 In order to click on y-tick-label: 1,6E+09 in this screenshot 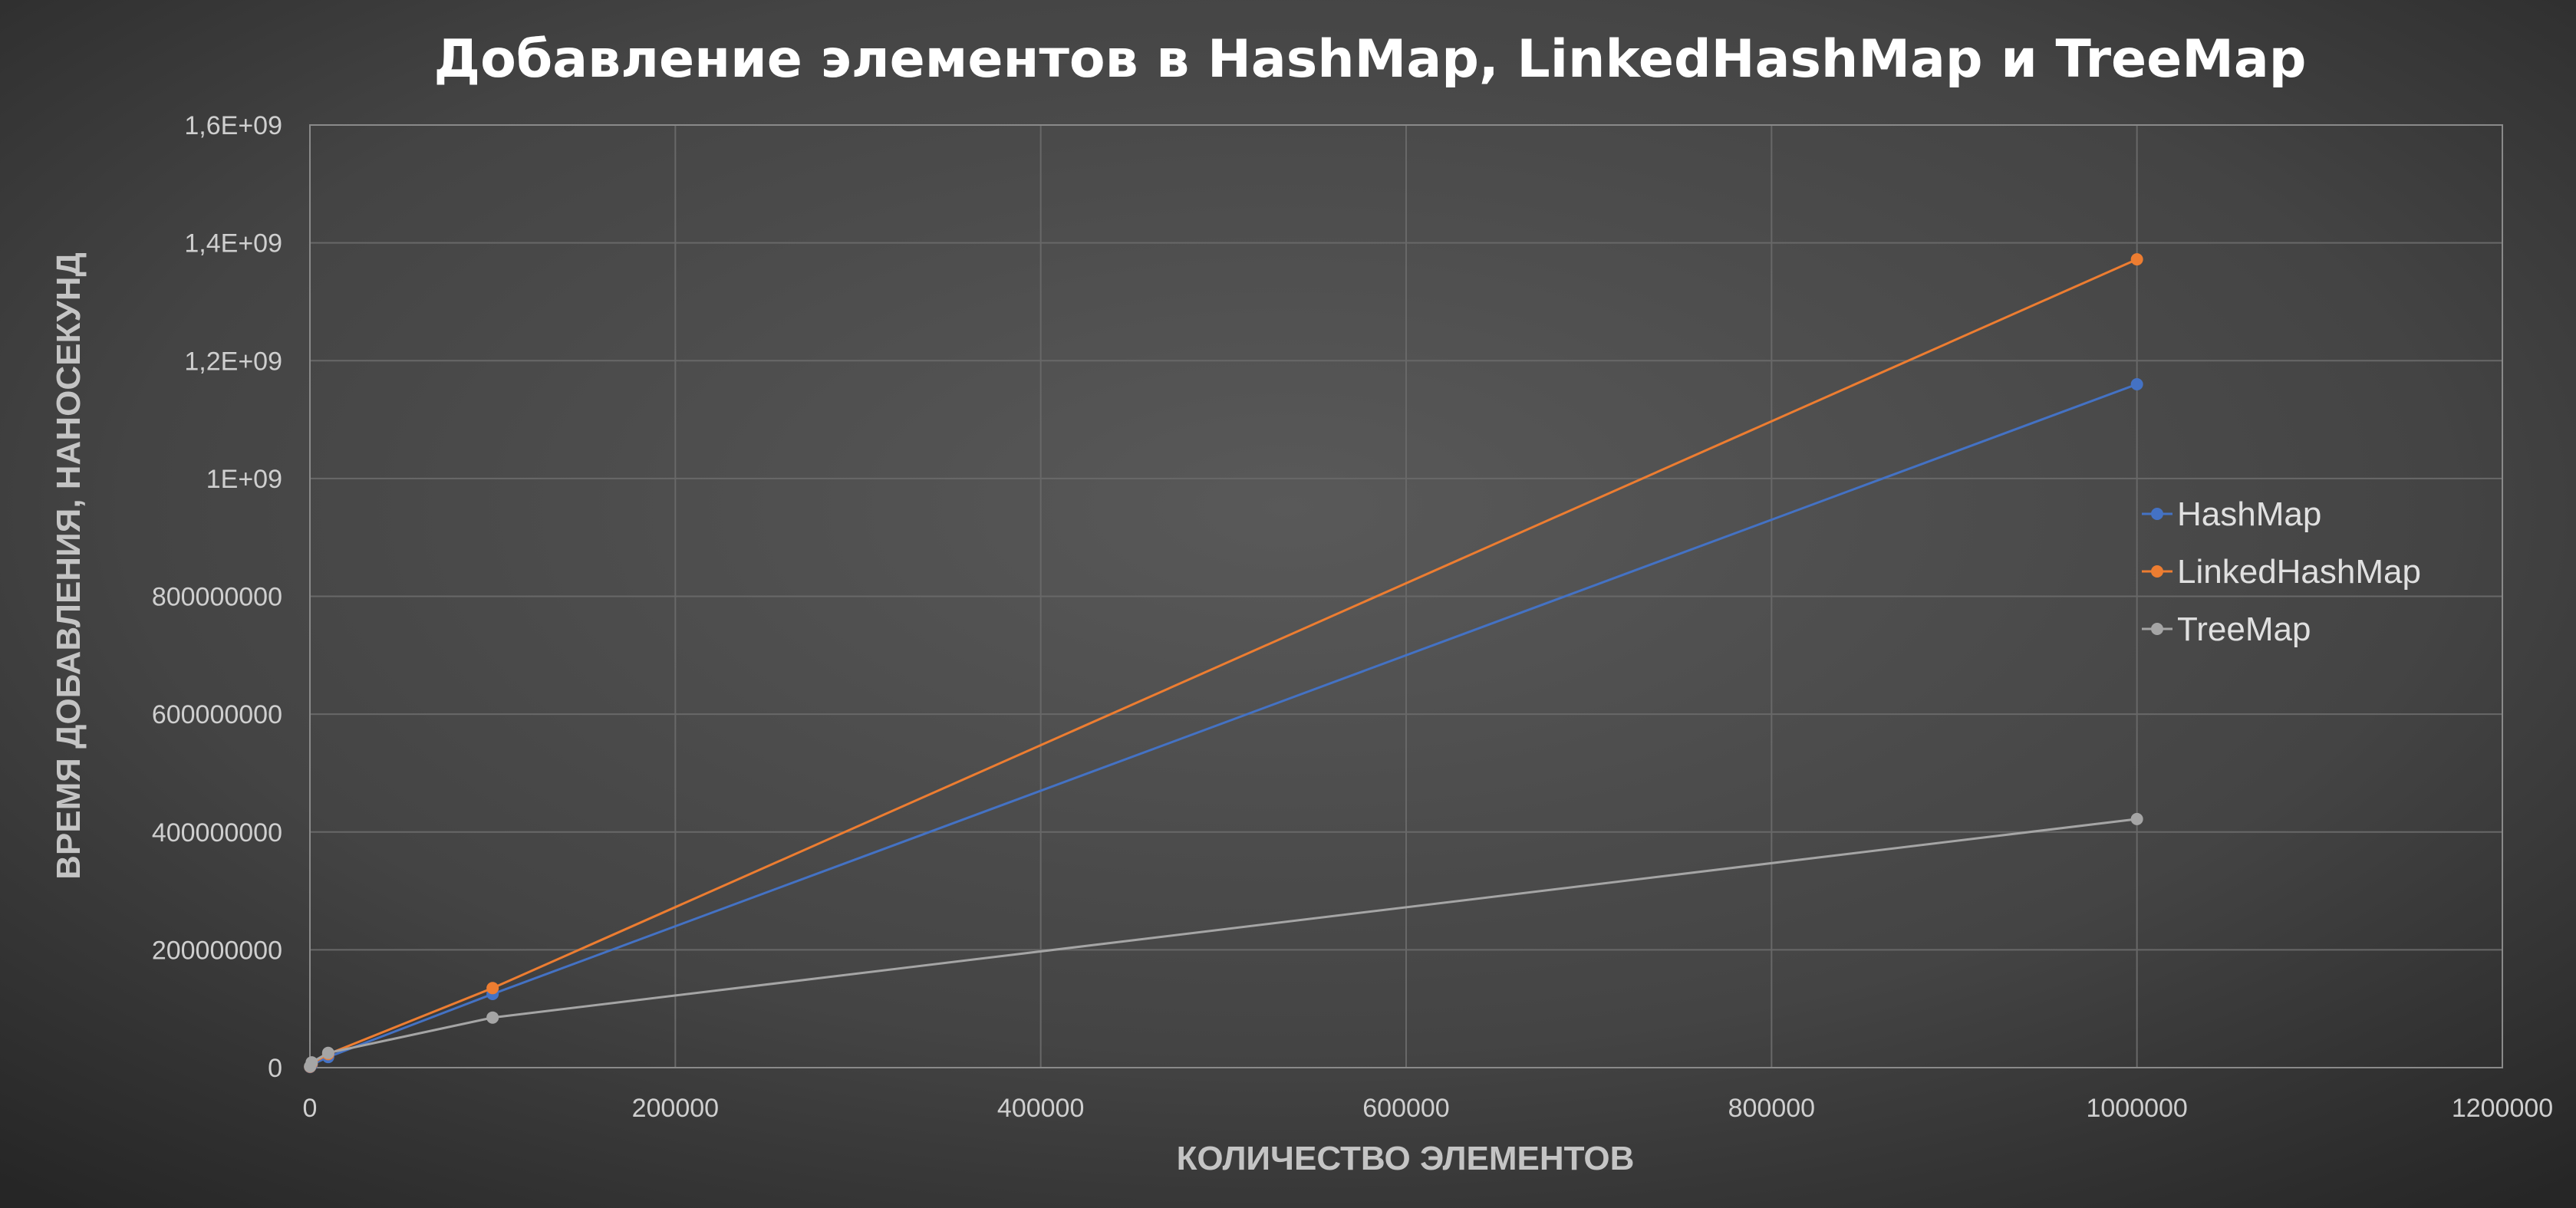, I will do `click(233, 125)`.